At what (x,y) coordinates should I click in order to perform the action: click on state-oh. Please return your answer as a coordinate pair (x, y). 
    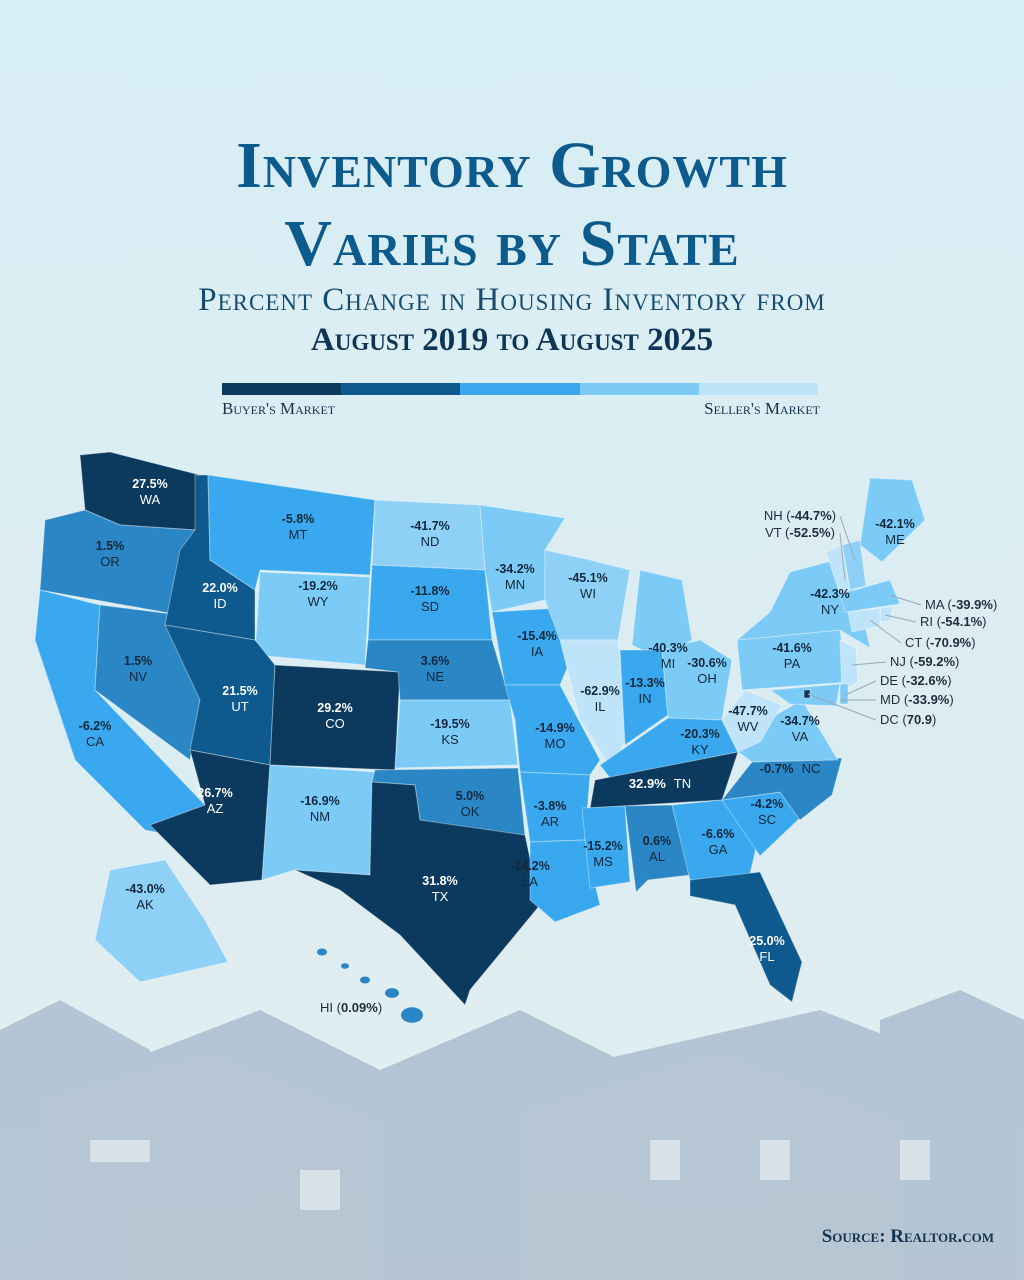
    Looking at the image, I should click on (697, 680).